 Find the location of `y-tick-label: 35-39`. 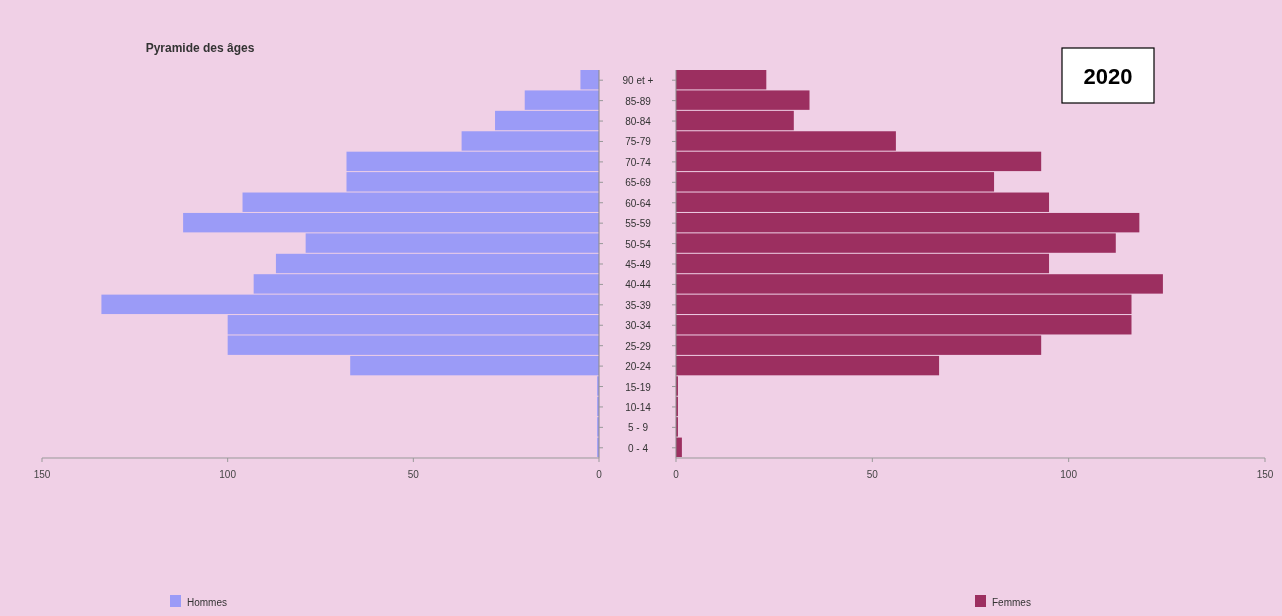

y-tick-label: 35-39 is located at coordinates (638, 305).